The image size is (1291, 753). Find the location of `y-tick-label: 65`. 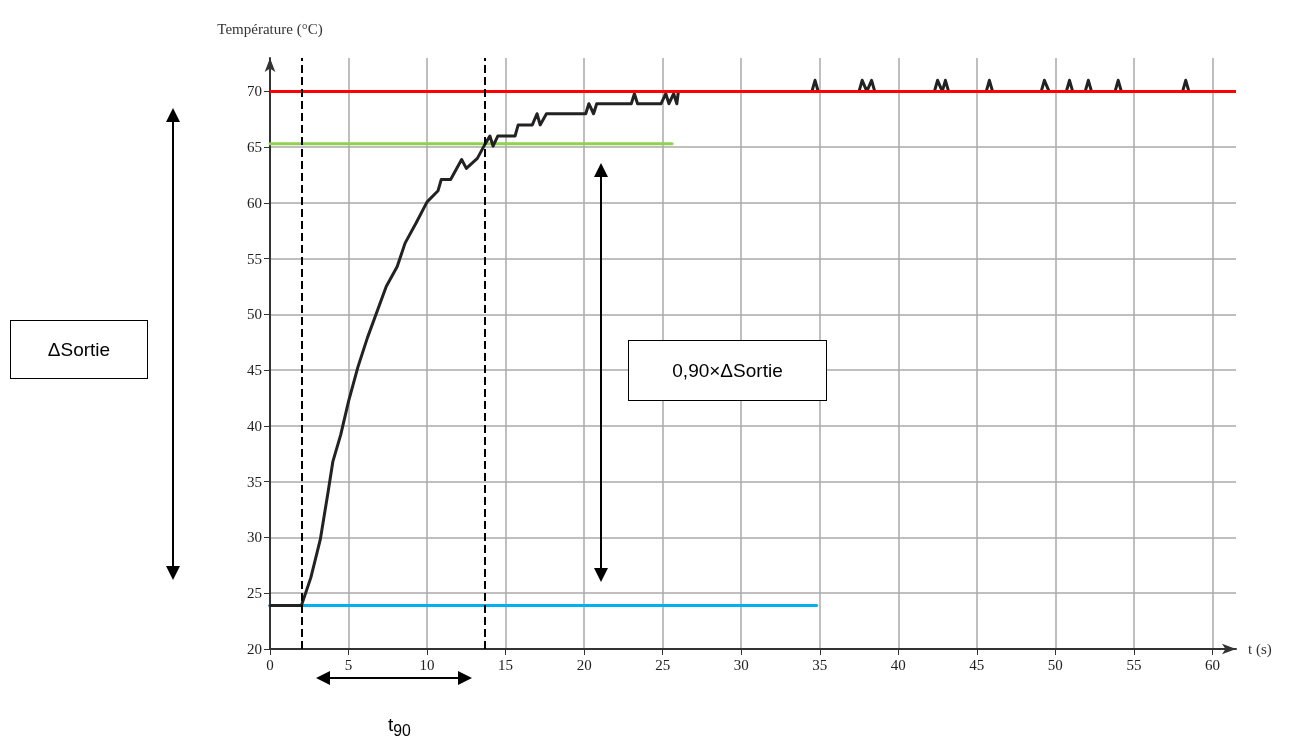

y-tick-label: 65 is located at coordinates (254, 147).